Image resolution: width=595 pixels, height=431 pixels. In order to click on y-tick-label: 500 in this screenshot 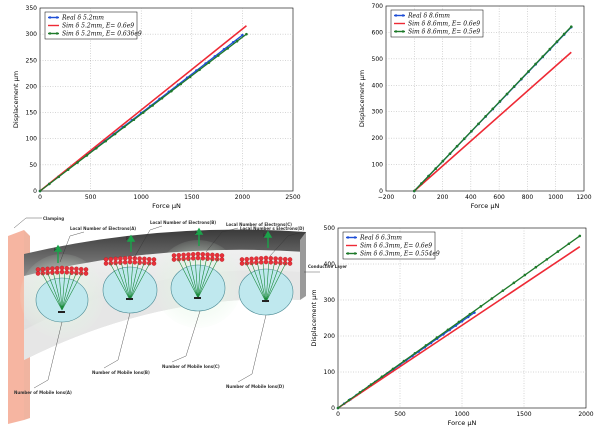, I will do `click(330, 228)`.